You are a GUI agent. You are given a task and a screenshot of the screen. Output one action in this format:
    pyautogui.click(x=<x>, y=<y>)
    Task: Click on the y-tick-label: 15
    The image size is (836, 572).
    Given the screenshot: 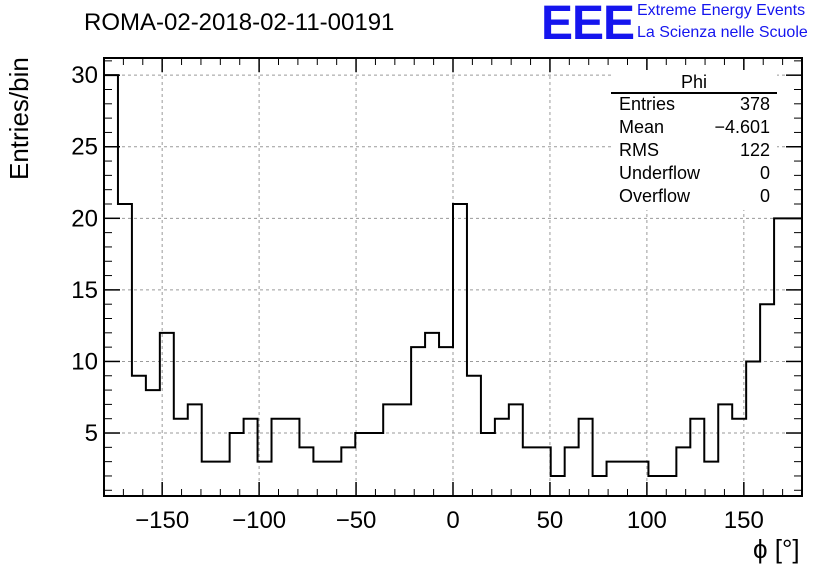 What is the action you would take?
    pyautogui.click(x=84, y=290)
    